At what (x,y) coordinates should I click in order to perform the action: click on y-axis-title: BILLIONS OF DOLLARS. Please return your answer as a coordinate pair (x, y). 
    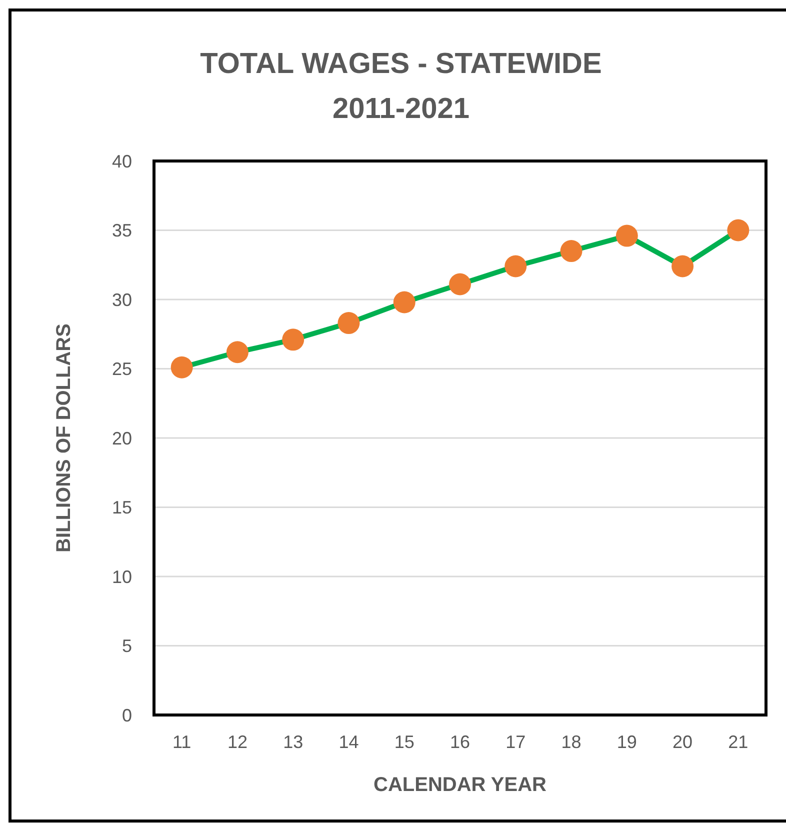
    Looking at the image, I should click on (64, 438).